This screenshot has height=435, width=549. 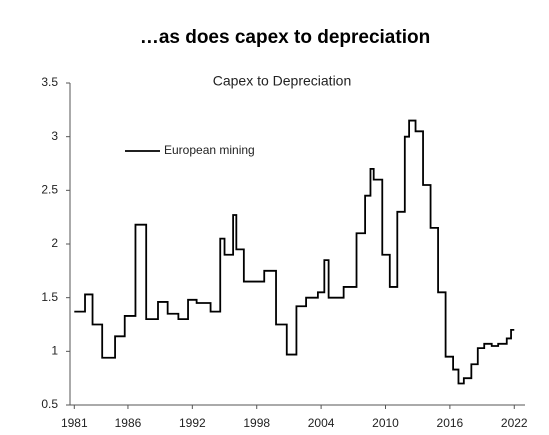 What do you see at coordinates (54, 243) in the screenshot?
I see `y-tick-label: 2` at bounding box center [54, 243].